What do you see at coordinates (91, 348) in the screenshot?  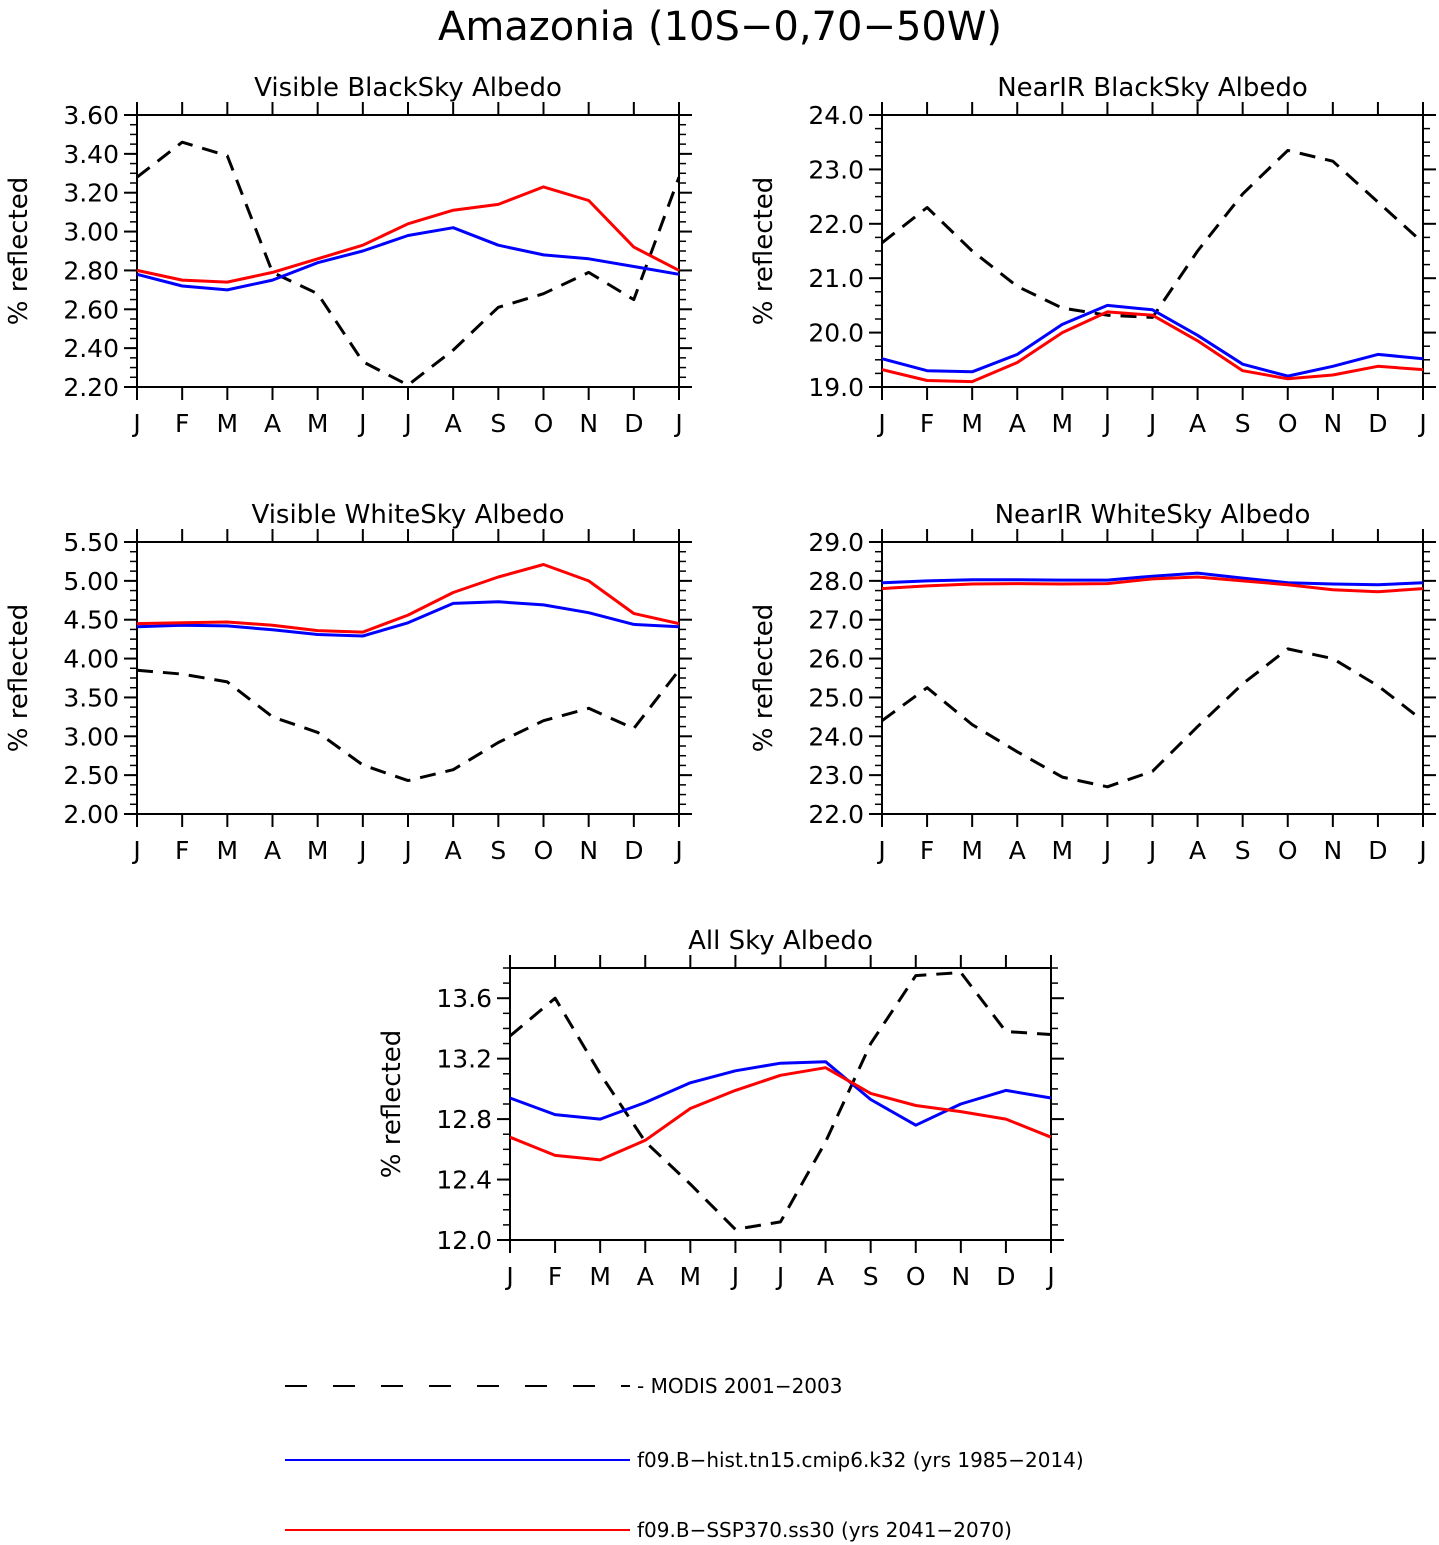 I see `y-tick-label: 2.40` at bounding box center [91, 348].